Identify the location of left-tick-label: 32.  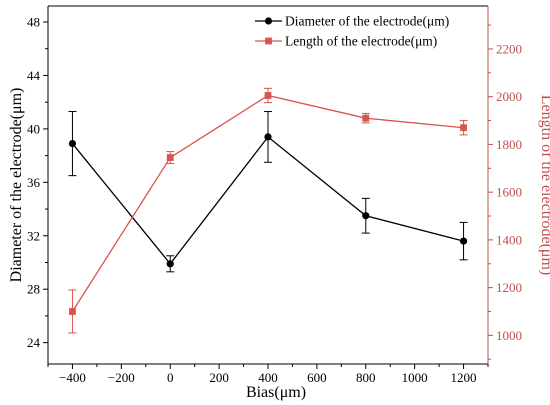
(33, 235).